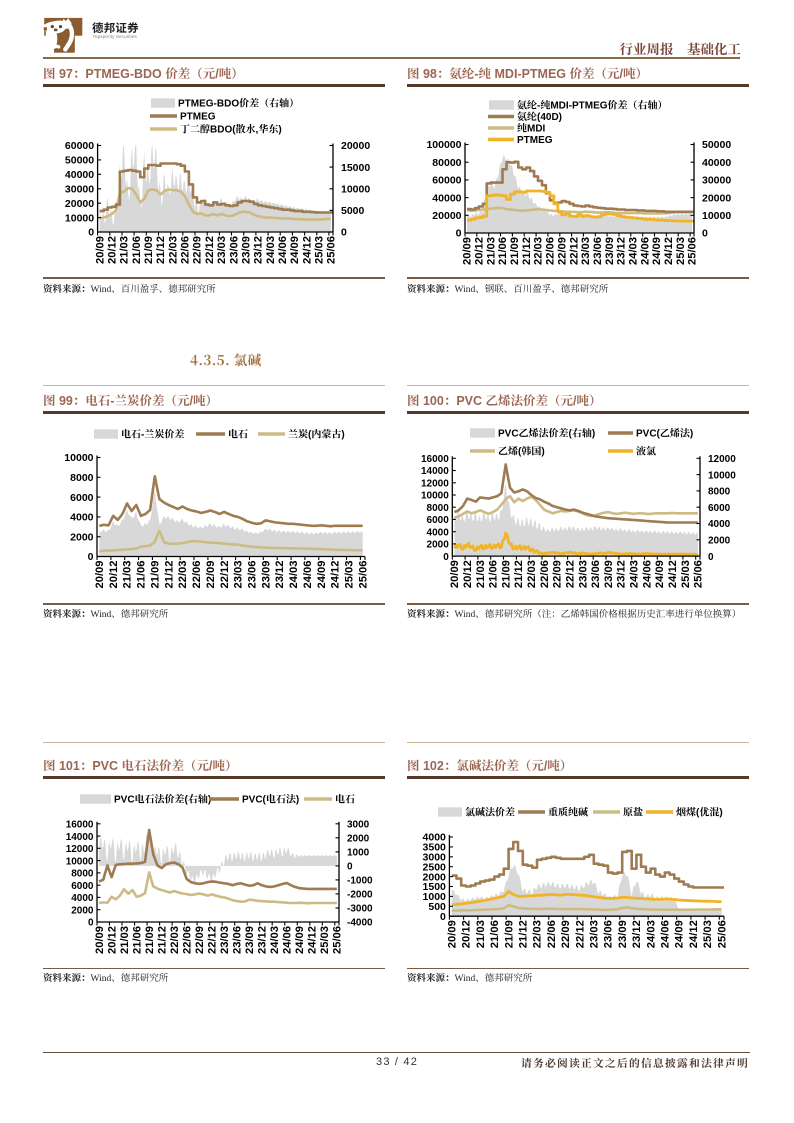 The image size is (794, 1123). I want to click on svg-text: 20/09, so click(455, 574).